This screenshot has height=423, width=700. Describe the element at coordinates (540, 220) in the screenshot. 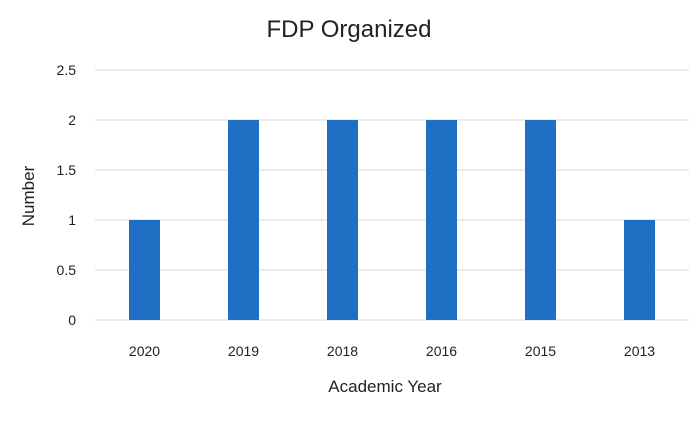

I see `bar-2015` at that location.